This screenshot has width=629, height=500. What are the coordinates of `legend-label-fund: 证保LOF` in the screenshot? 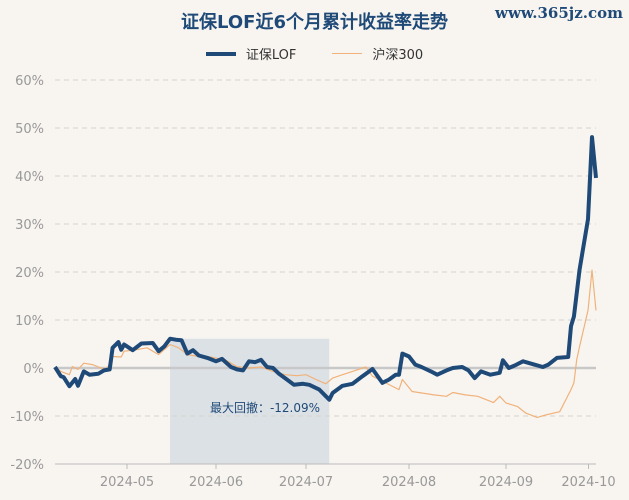 It's located at (271, 55).